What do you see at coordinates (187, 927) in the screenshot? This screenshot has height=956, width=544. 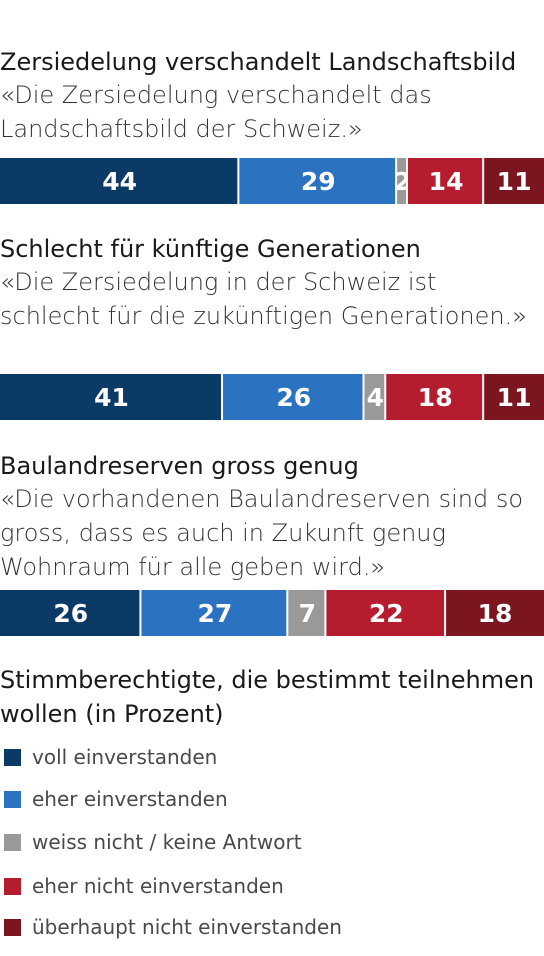 I see `legend-label: überhaupt nicht einverstanden` at bounding box center [187, 927].